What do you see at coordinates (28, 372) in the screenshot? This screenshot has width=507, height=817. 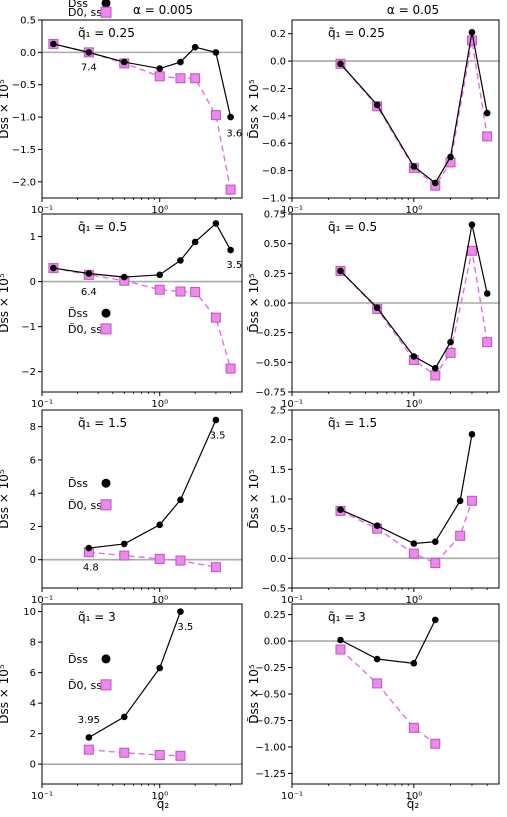 I see `y-tick-label: −2` at bounding box center [28, 372].